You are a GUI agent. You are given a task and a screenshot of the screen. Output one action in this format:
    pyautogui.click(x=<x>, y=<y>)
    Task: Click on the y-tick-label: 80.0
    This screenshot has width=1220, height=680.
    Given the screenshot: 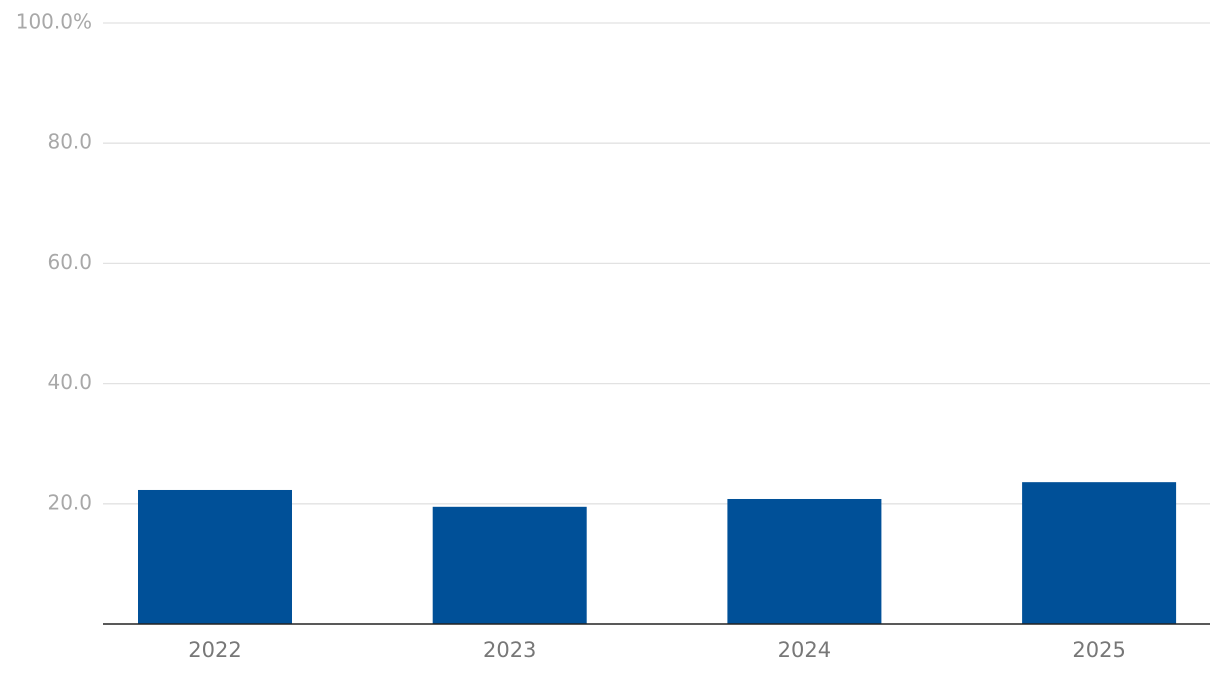 What is the action you would take?
    pyautogui.click(x=69, y=142)
    